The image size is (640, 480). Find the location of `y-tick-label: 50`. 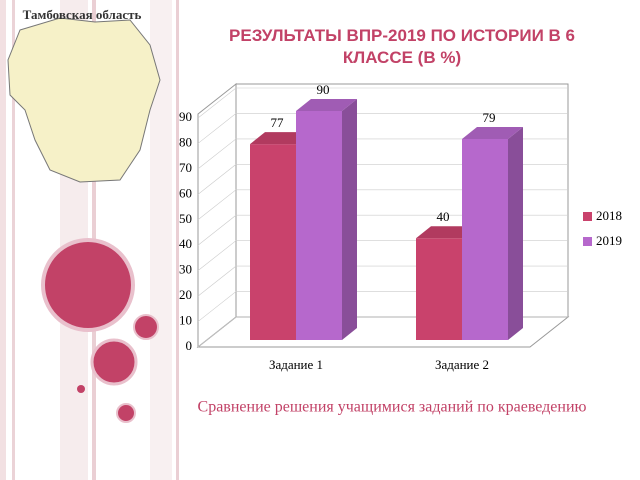

y-tick-label: 50 is located at coordinates (185, 218).